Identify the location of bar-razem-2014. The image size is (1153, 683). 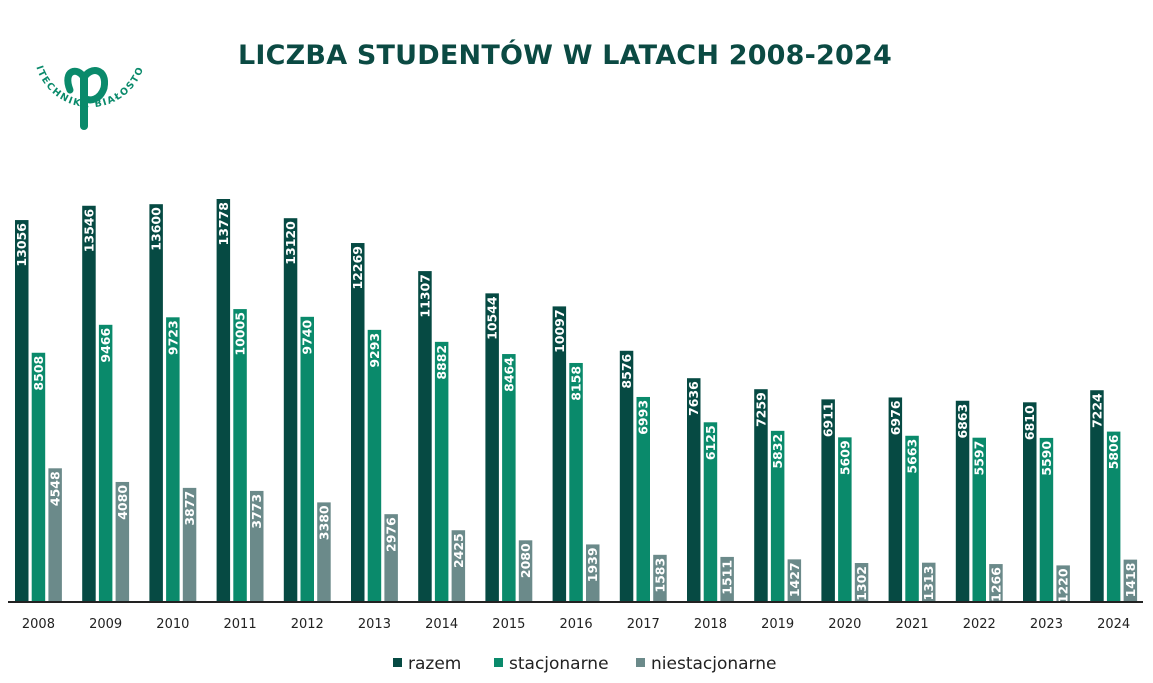
(425, 436).